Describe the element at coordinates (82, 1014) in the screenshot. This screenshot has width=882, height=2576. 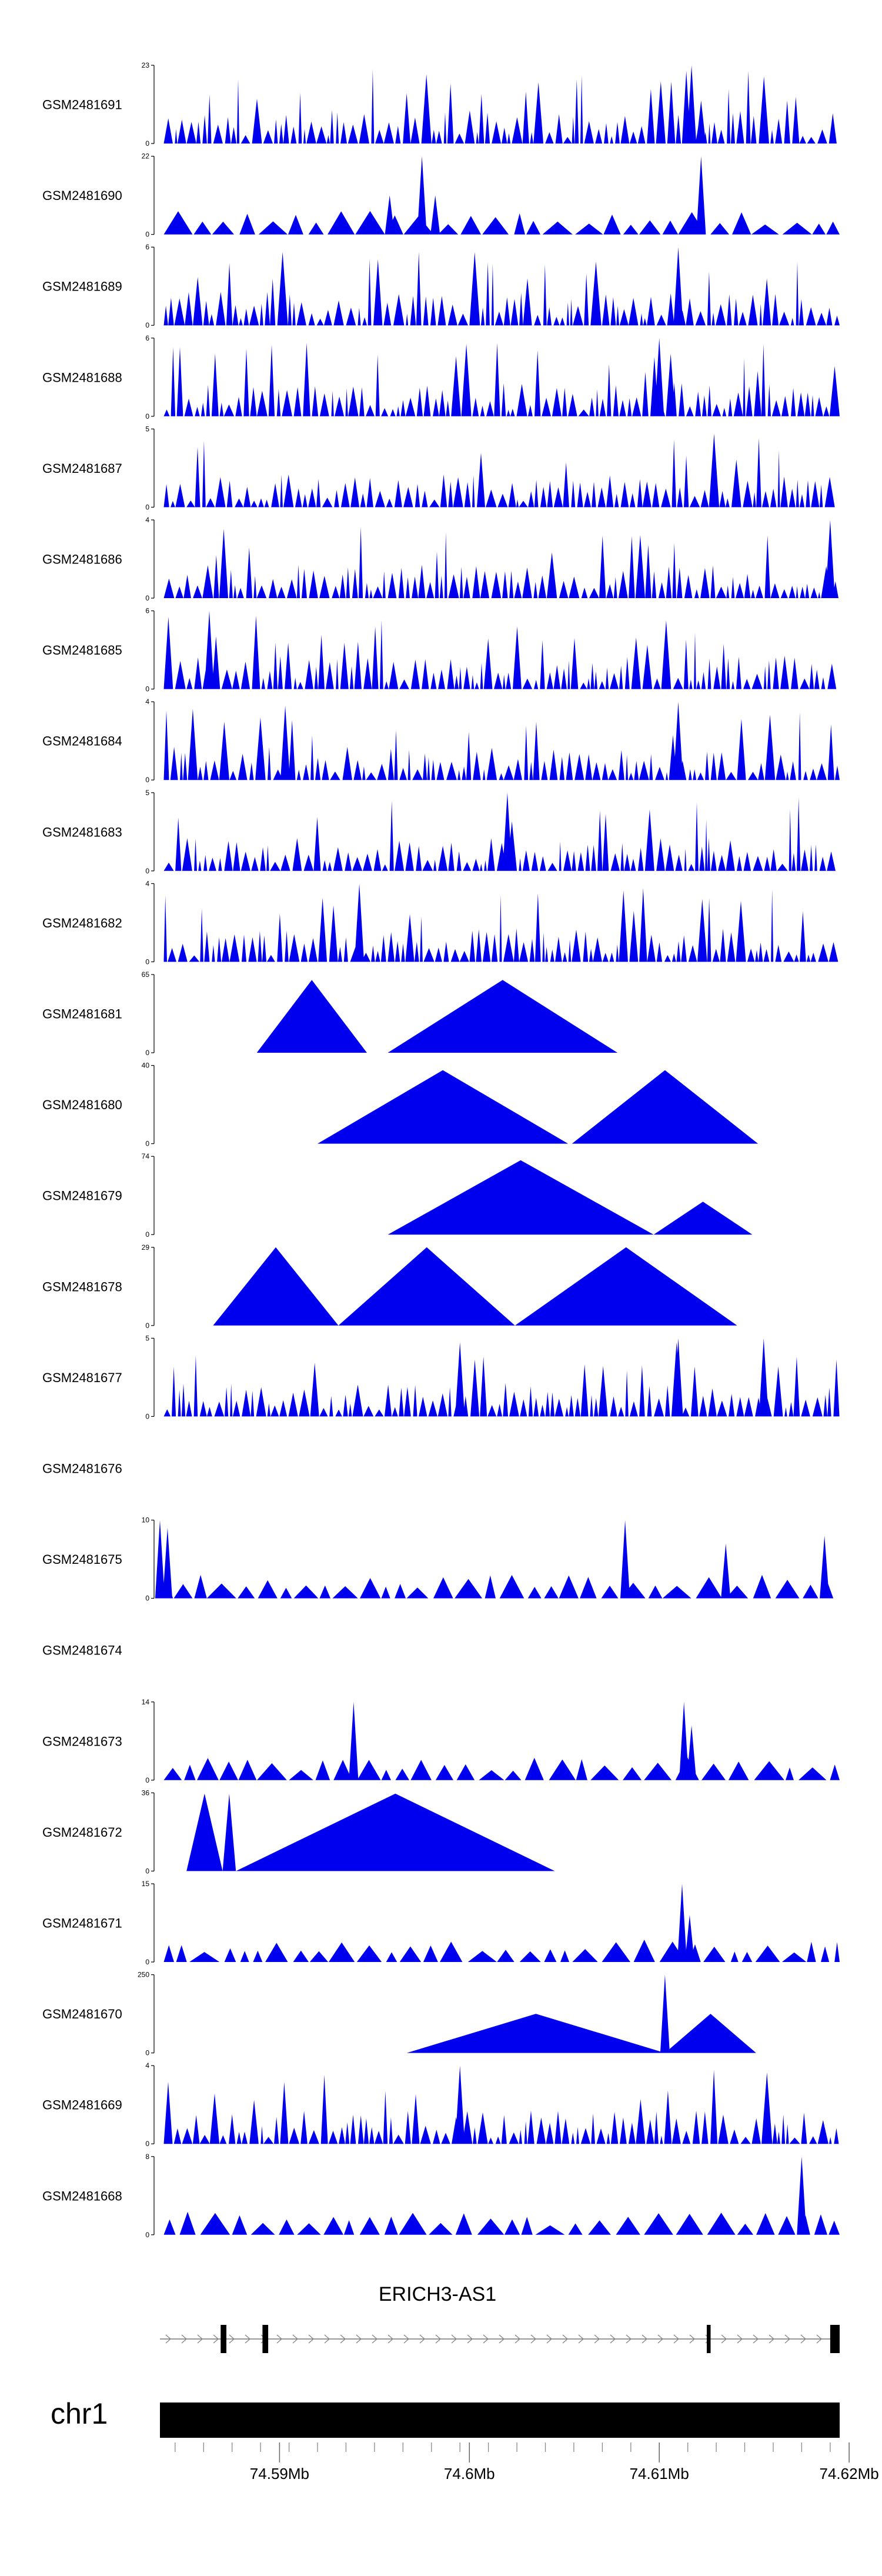
I see `track-label: GSM2481681` at that location.